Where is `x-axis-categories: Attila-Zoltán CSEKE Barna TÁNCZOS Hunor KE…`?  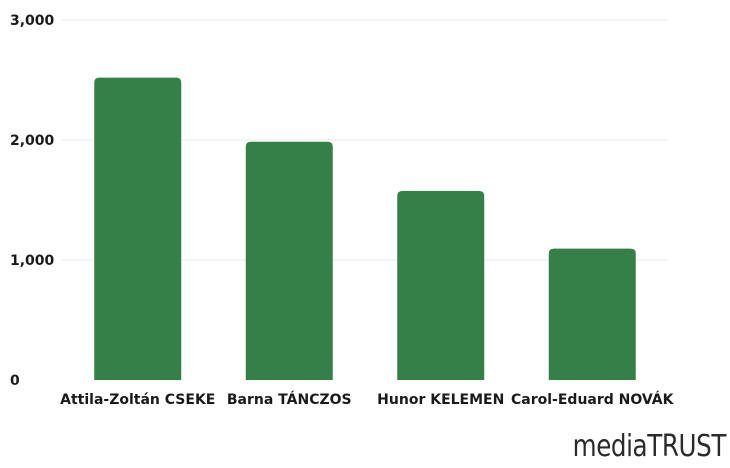 x-axis-categories: Attila-Zoltán CSEKE Barna TÁNCZOS Hunor KE… is located at coordinates (367, 399).